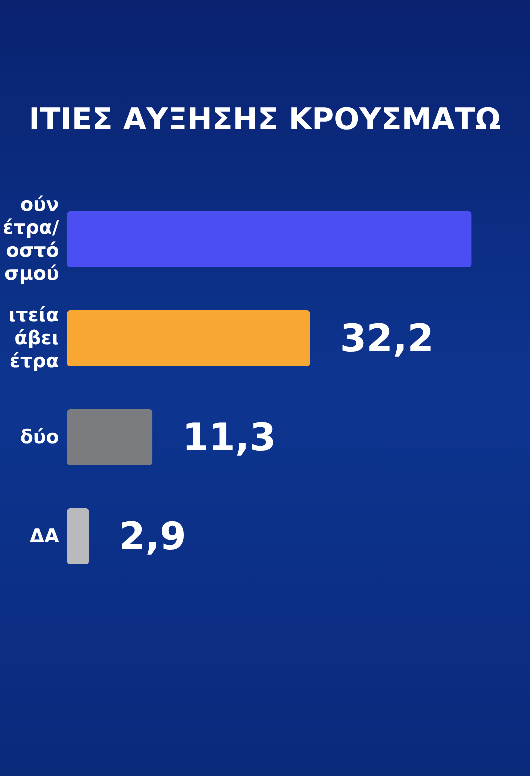  What do you see at coordinates (34, 338) in the screenshot?
I see `y-tick-label: ιτεία άβει έτρα` at bounding box center [34, 338].